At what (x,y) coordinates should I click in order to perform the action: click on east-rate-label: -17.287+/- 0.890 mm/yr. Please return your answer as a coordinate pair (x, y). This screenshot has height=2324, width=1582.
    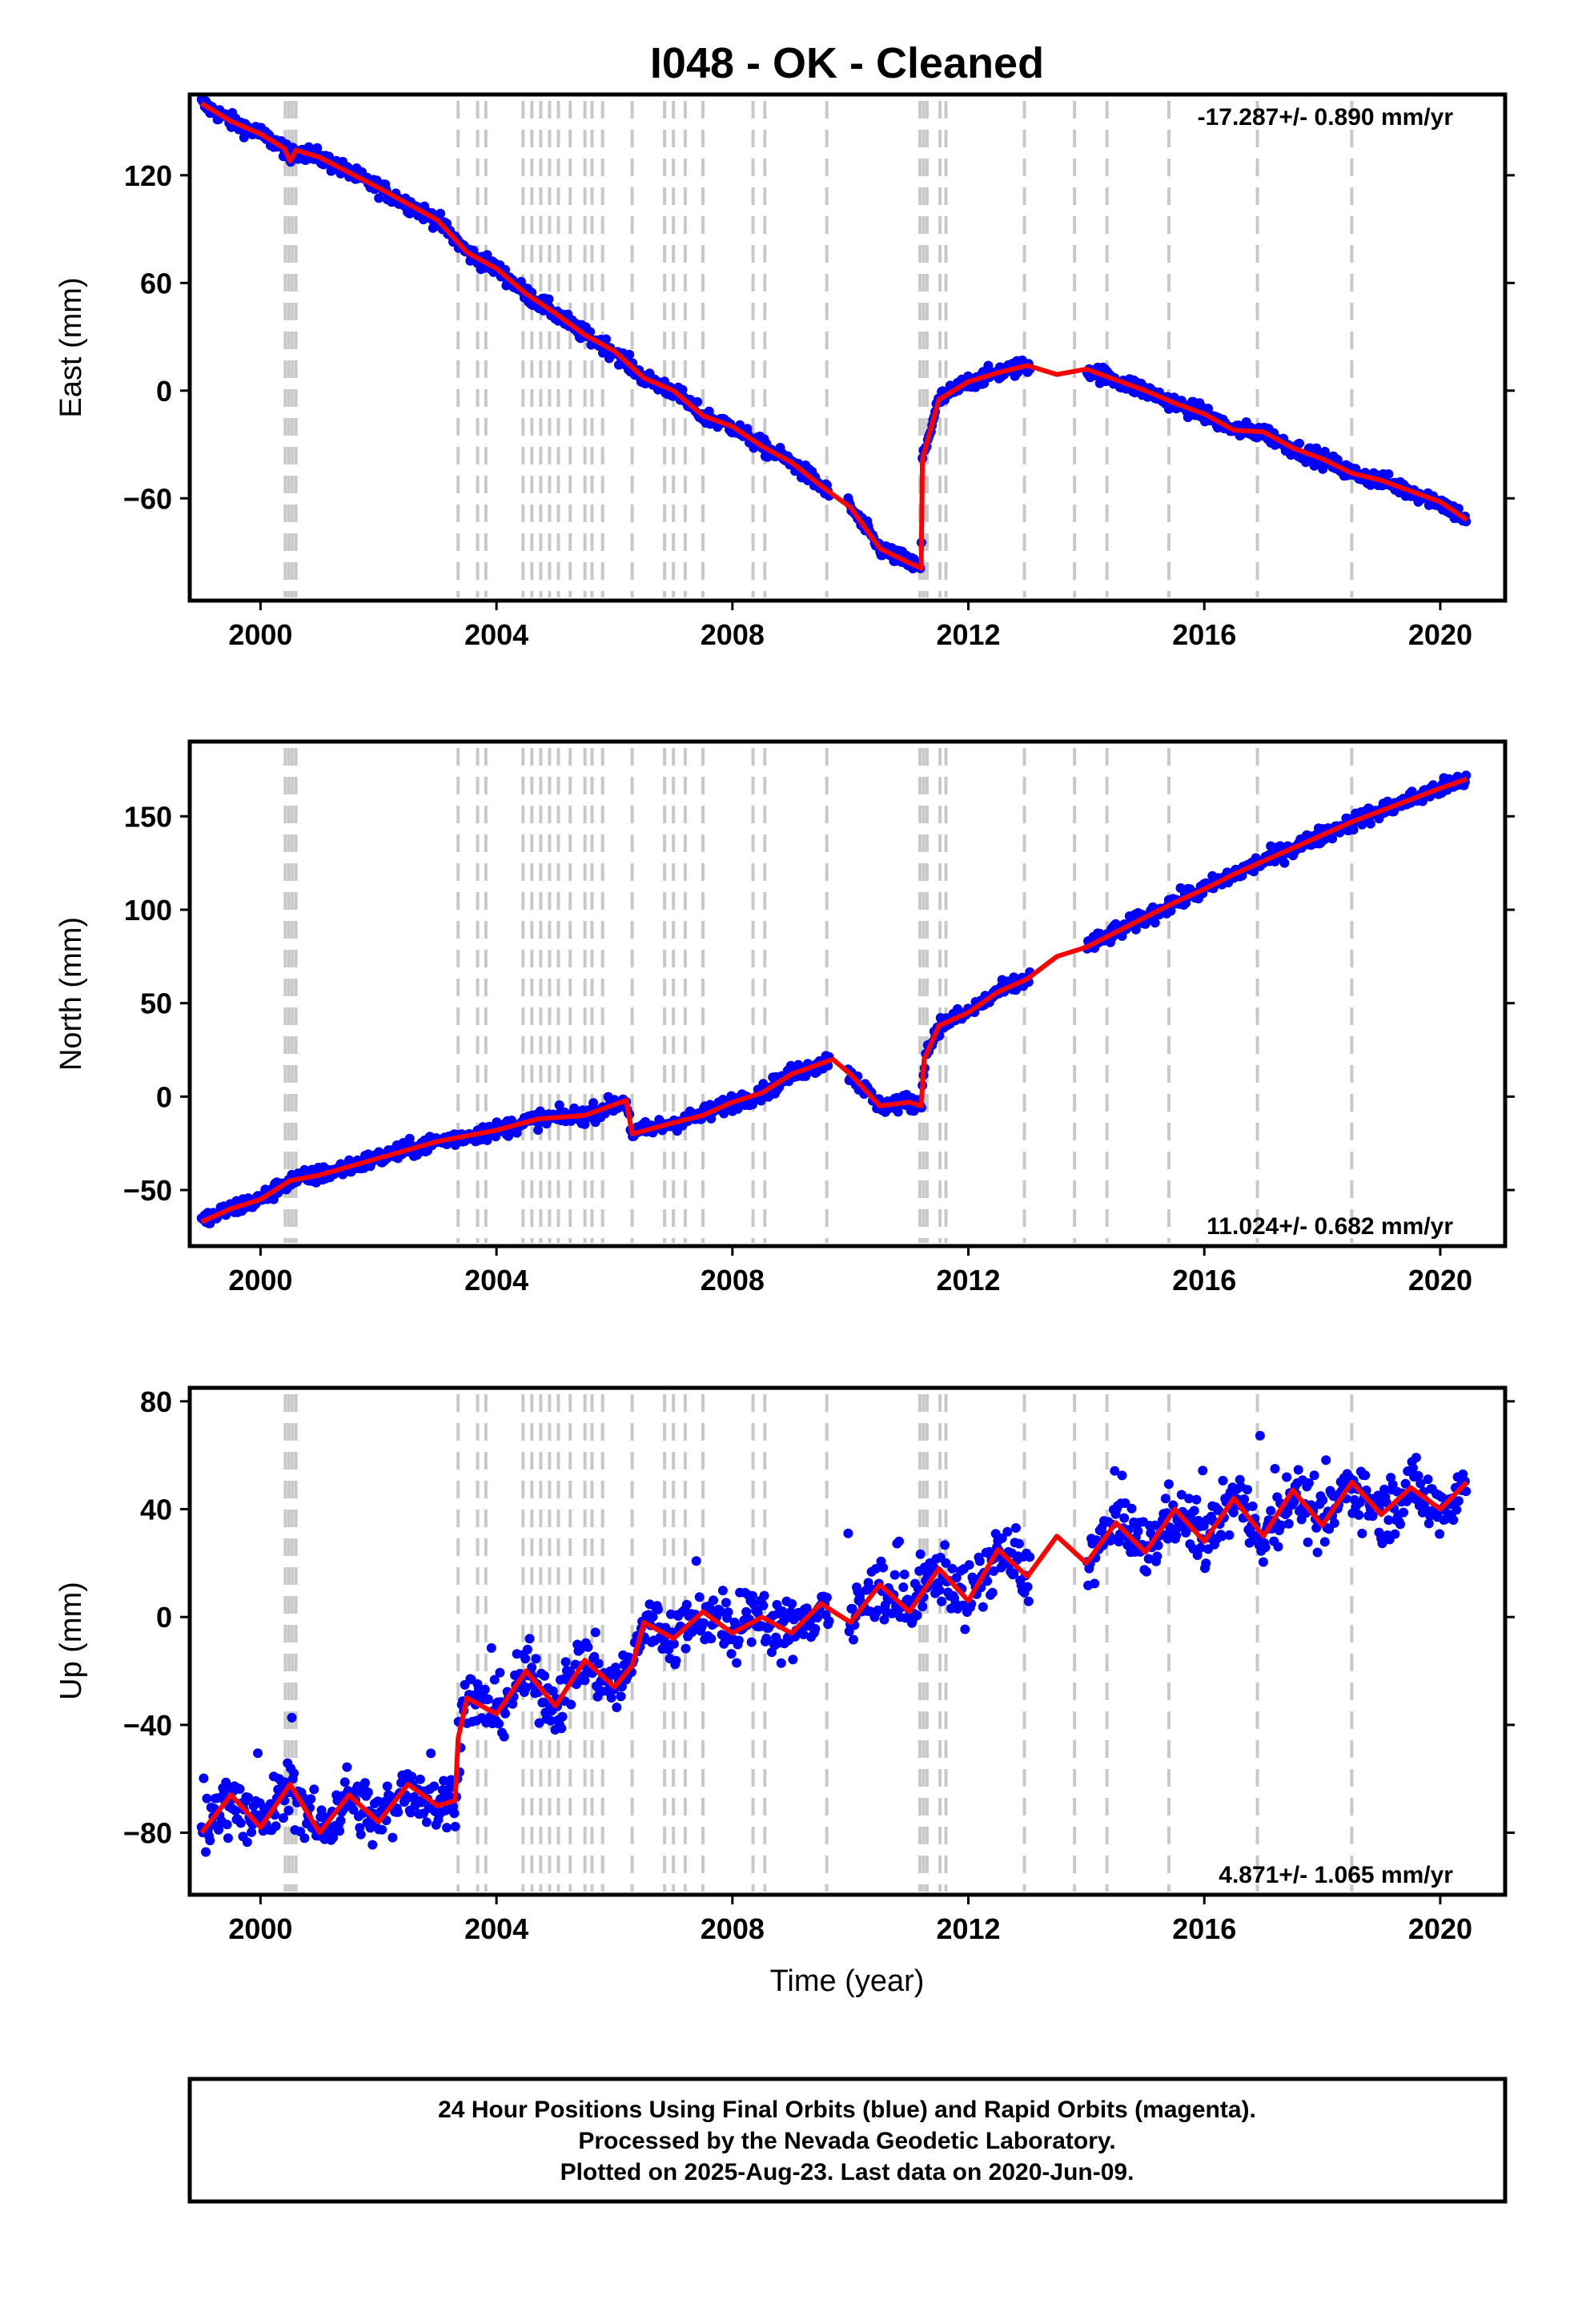
    Looking at the image, I should click on (1326, 118).